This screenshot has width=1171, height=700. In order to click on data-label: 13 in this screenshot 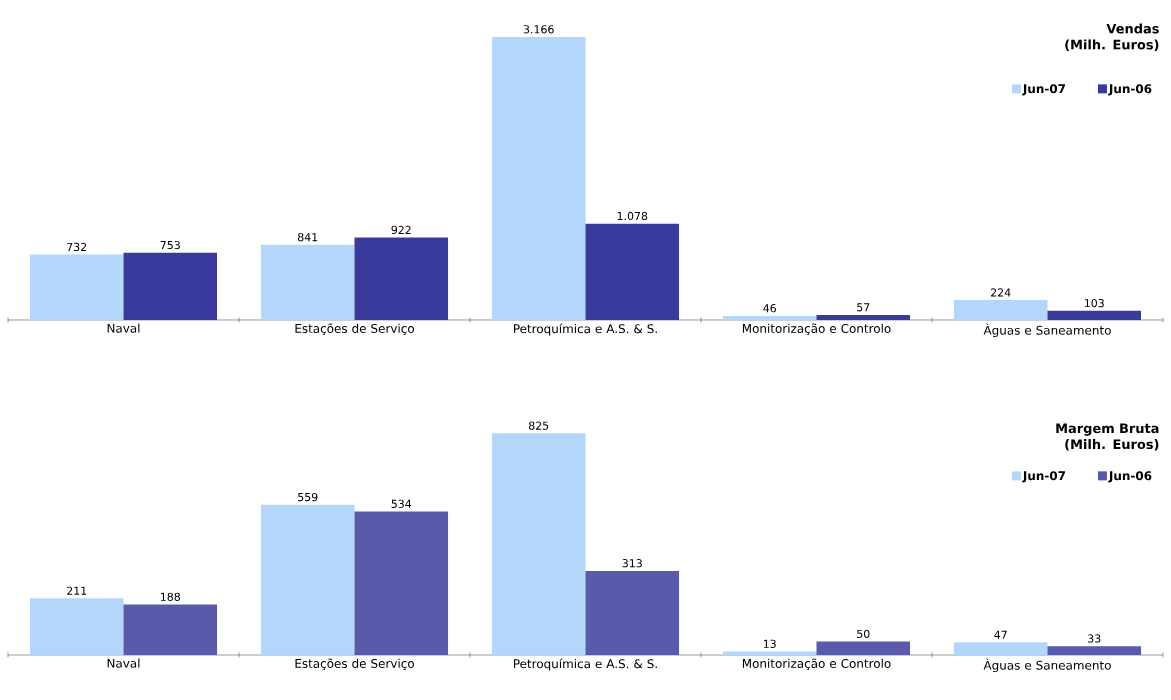, I will do `click(769, 643)`.